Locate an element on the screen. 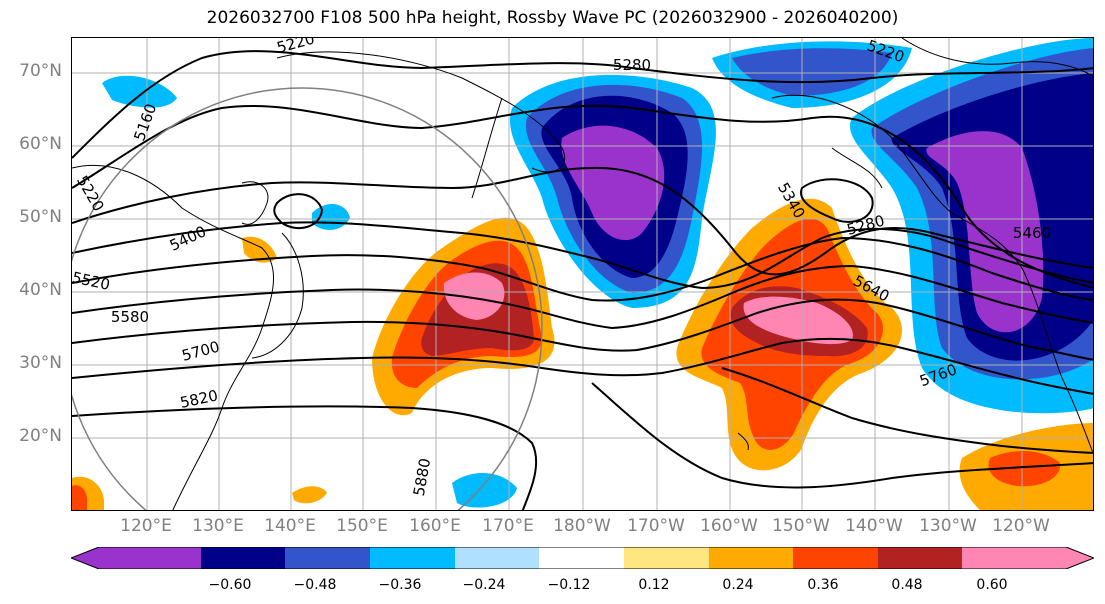 The width and height of the screenshot is (1105, 604). lat-label-20n: 20°N is located at coordinates (40, 436).